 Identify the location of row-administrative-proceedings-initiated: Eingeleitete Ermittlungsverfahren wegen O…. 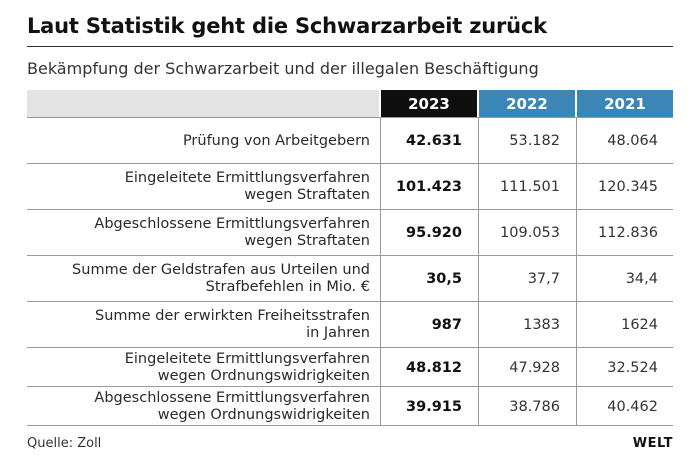
(350, 367).